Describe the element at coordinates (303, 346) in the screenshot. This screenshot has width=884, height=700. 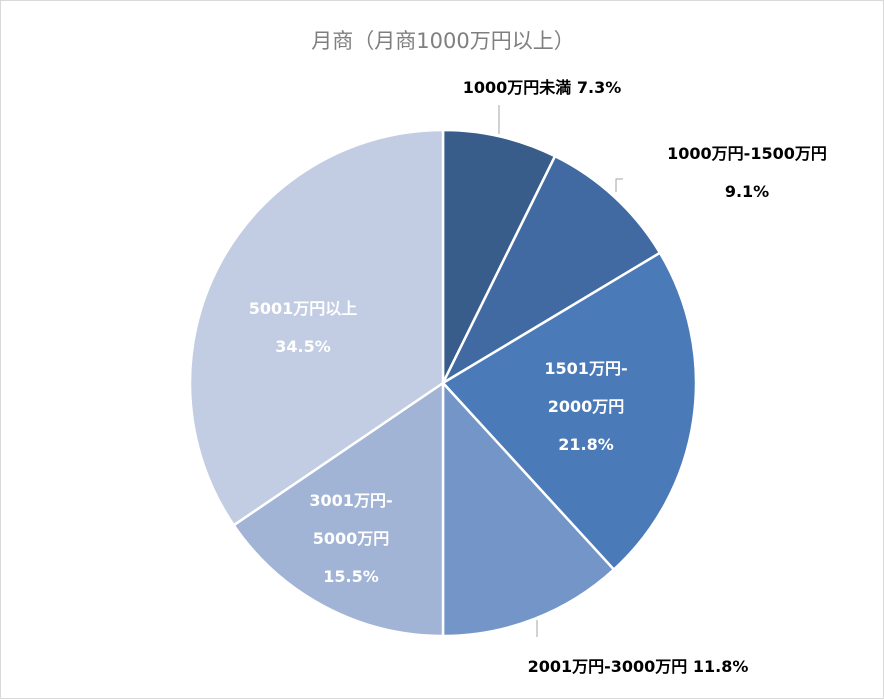
I see `data-label-line: 34.5%` at that location.